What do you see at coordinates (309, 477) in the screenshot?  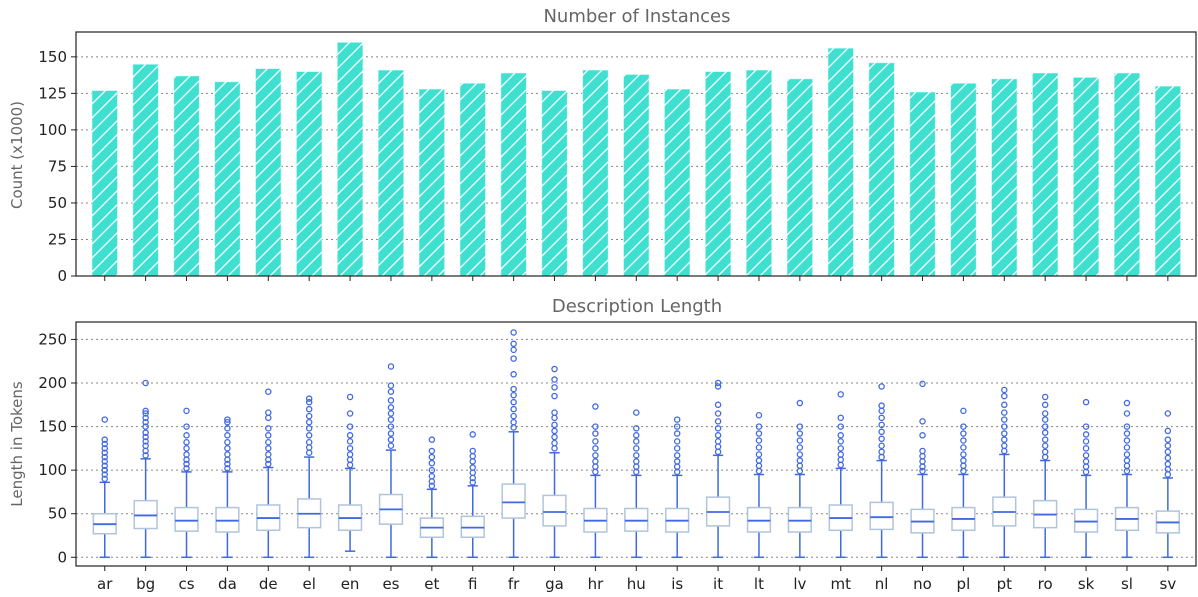 I see `box-el` at bounding box center [309, 477].